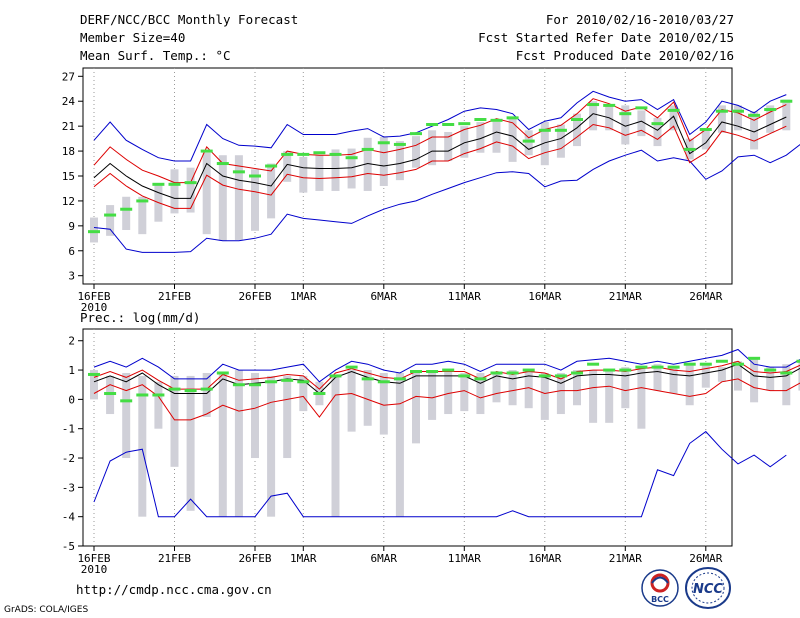 This screenshot has width=800, height=618. I want to click on y-tick-label: 27, so click(68, 76).